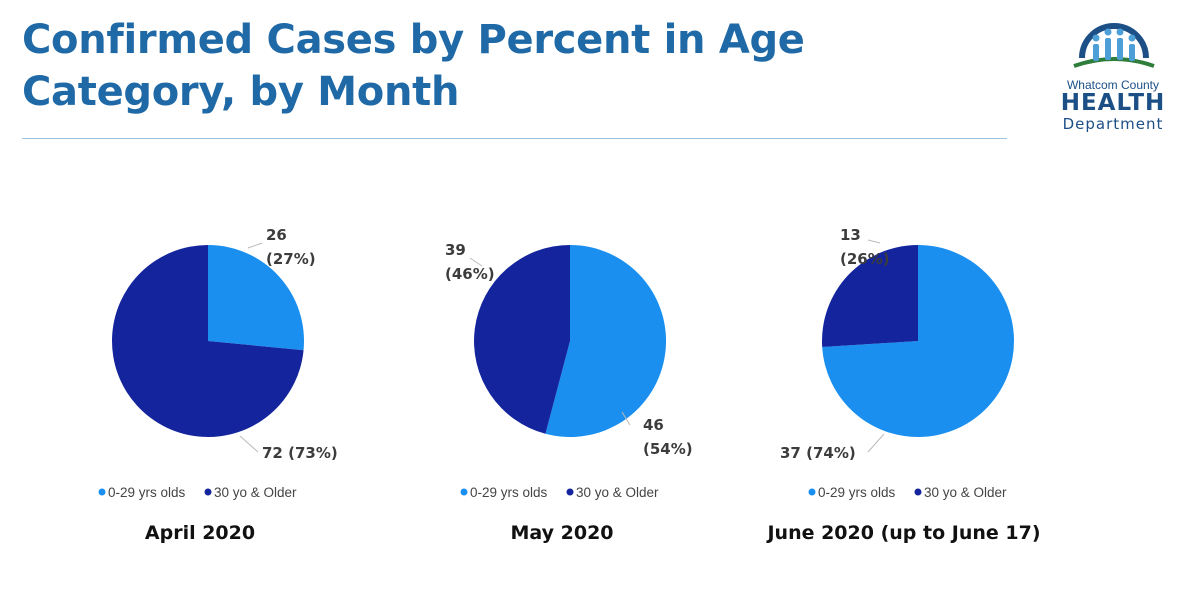 The height and width of the screenshot is (592, 1200). I want to click on page-title-line-2: Category, by Month, so click(241, 92).